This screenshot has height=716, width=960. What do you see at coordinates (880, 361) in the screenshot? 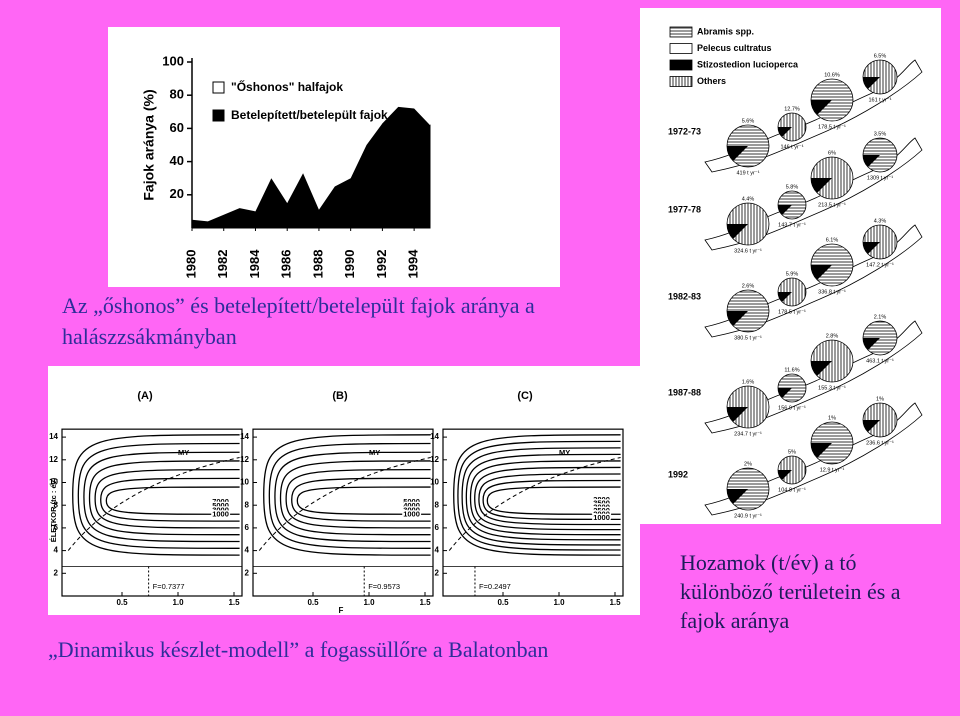
I see `map-label: 463.1 t yr⁻¹` at bounding box center [880, 361].